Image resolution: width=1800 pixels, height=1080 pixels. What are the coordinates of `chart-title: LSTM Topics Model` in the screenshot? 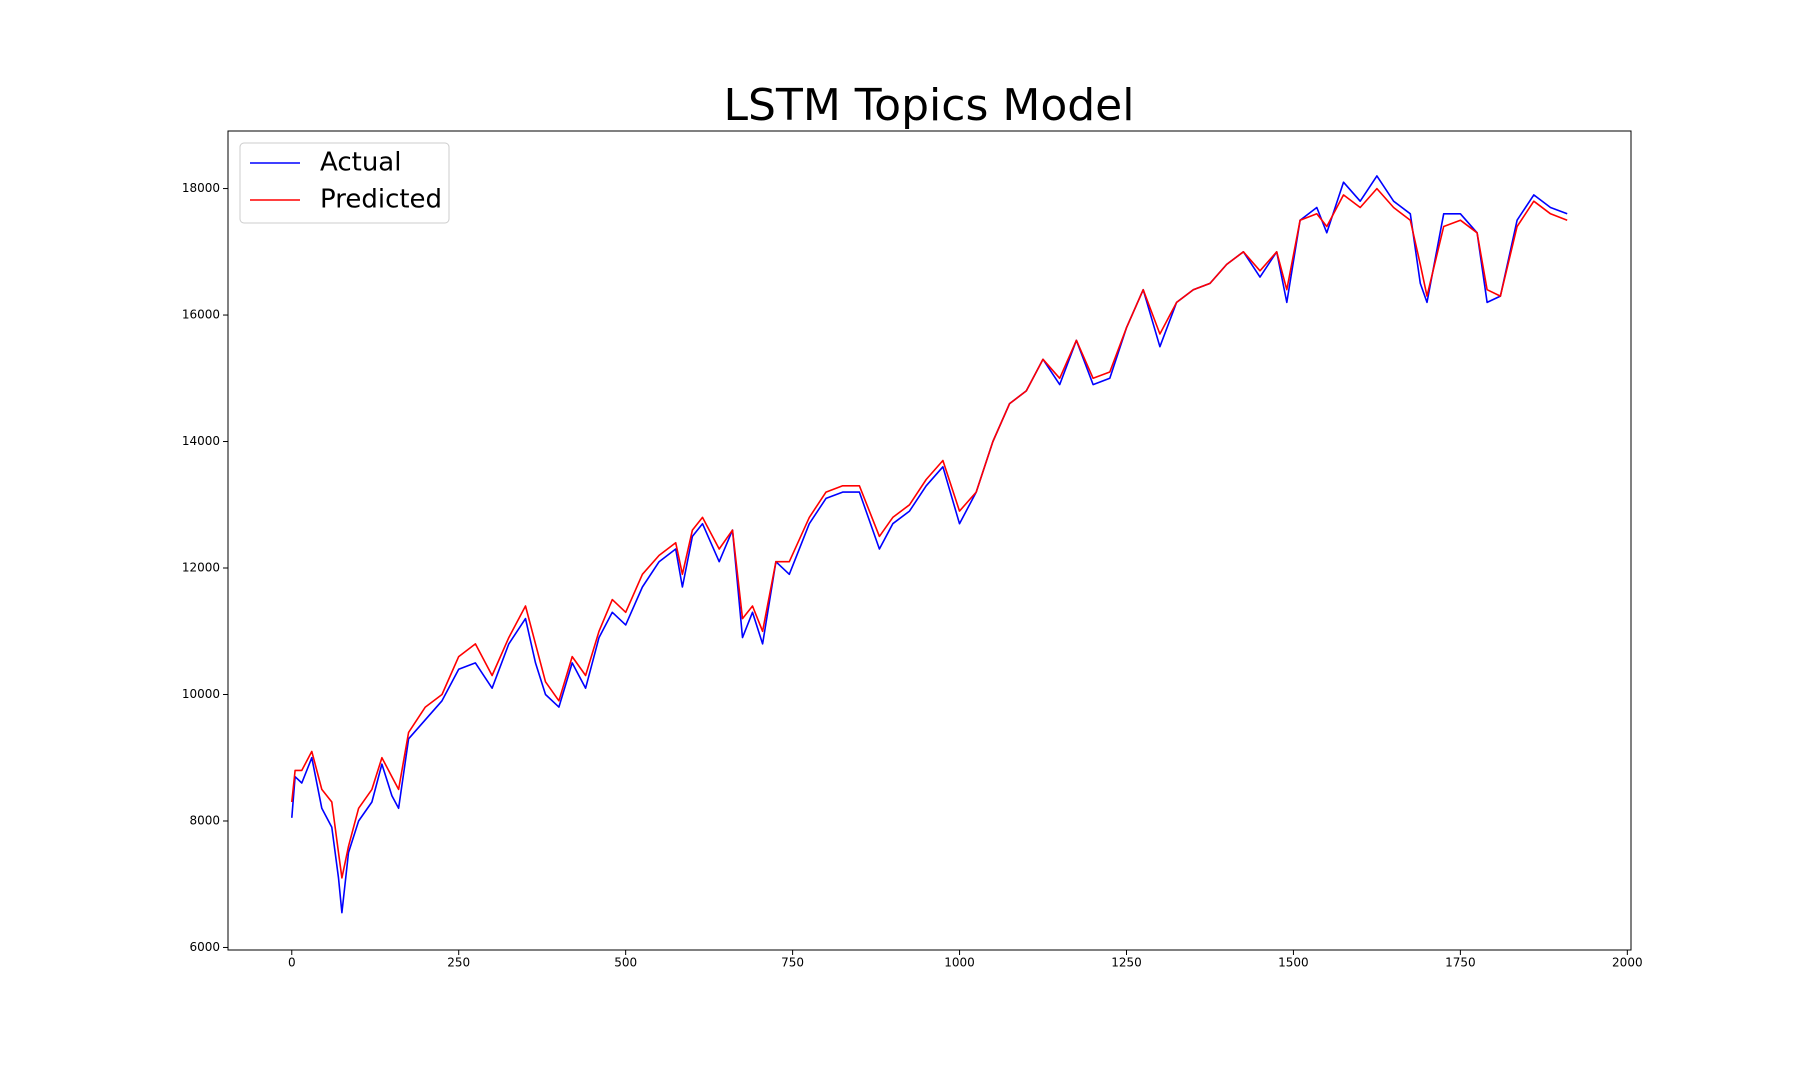 It's located at (929, 105).